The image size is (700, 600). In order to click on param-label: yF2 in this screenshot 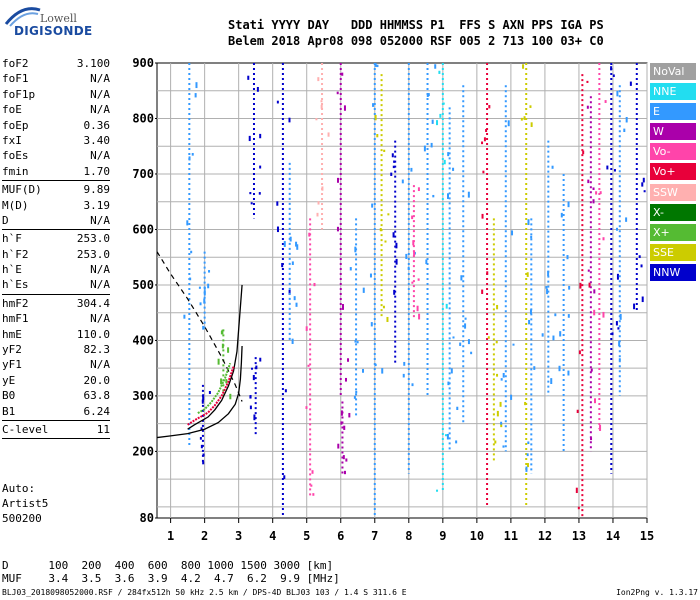, I will do `click(12, 350)`.